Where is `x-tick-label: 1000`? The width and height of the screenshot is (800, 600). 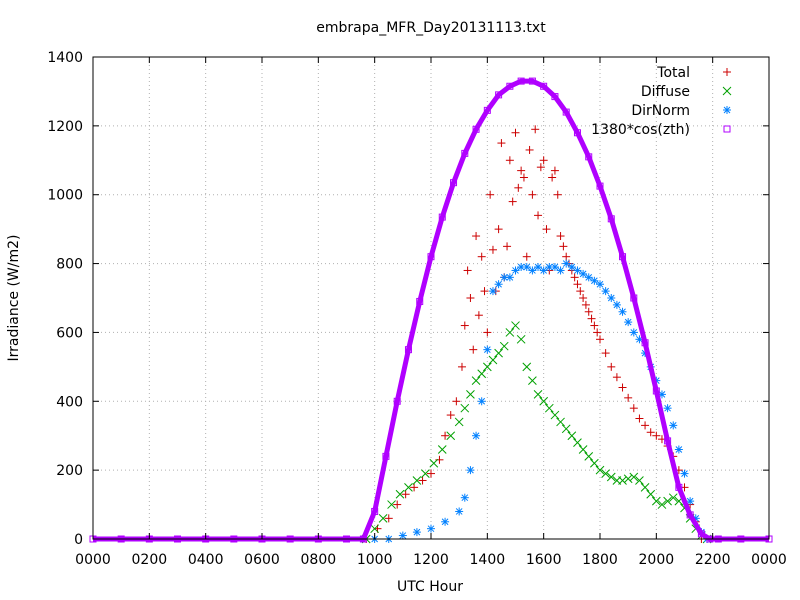
x-tick-label: 1000 is located at coordinates (375, 560).